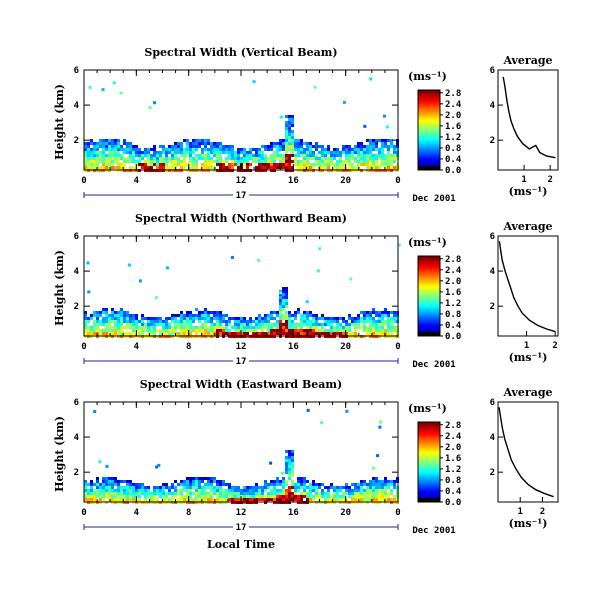 The image size is (610, 598). I want to click on x-tick-label: 8, so click(188, 347).